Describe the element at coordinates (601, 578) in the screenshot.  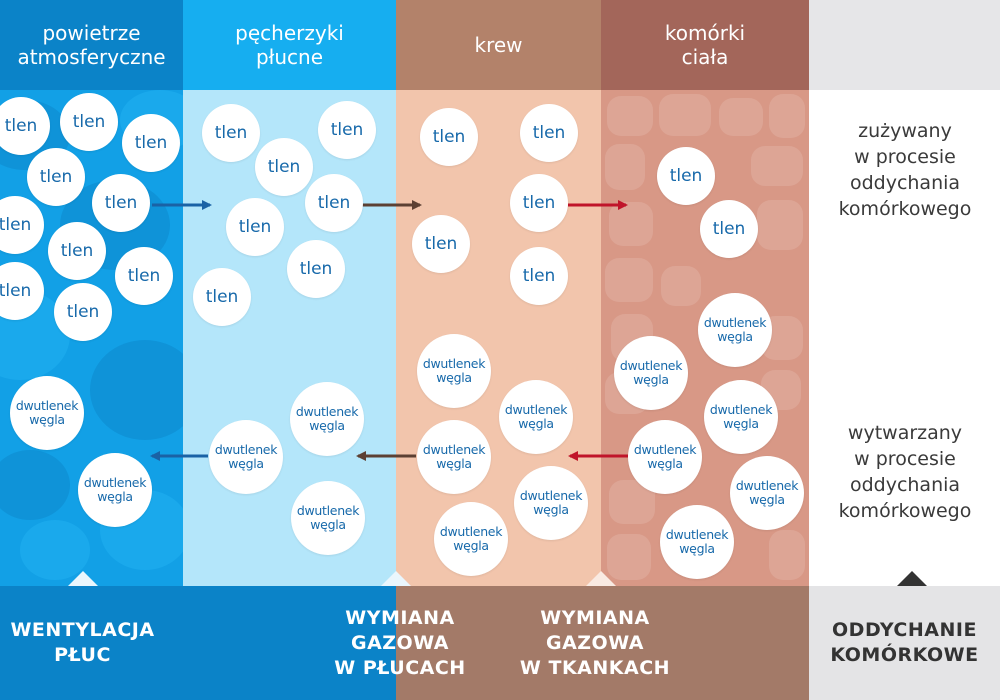
I see `notch-tissue-exchange` at that location.